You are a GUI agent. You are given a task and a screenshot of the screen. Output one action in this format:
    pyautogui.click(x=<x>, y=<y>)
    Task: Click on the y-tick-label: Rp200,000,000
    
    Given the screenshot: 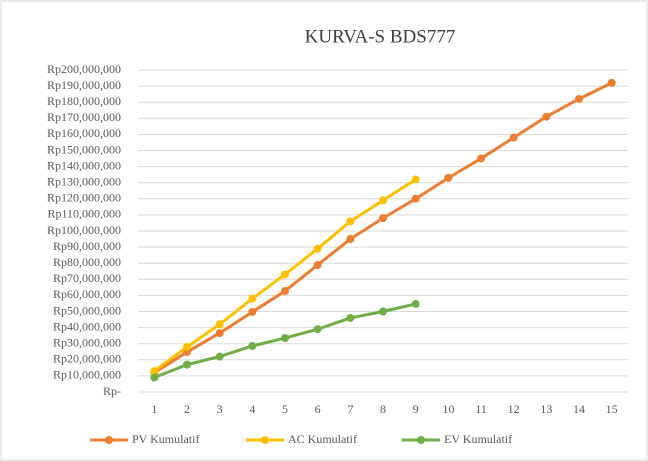 What is the action you would take?
    pyautogui.click(x=84, y=69)
    